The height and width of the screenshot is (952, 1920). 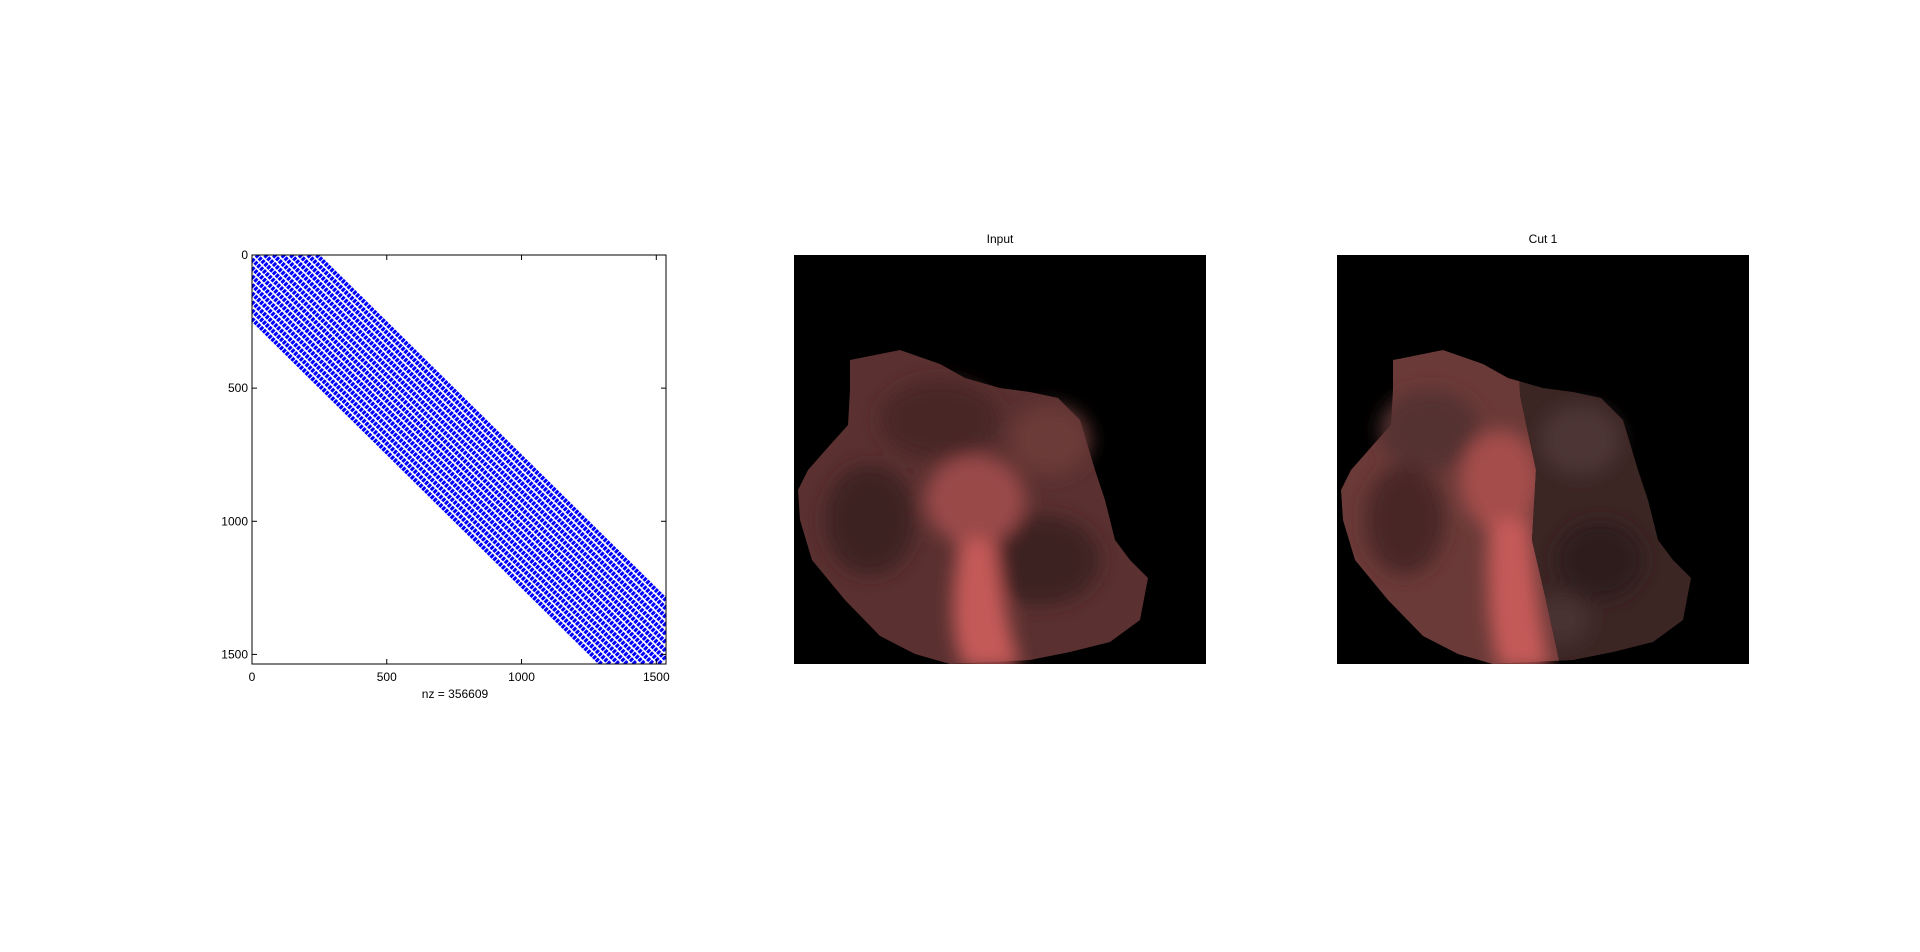 What do you see at coordinates (986, 602) in the screenshot?
I see `input-highlight-stripe` at bounding box center [986, 602].